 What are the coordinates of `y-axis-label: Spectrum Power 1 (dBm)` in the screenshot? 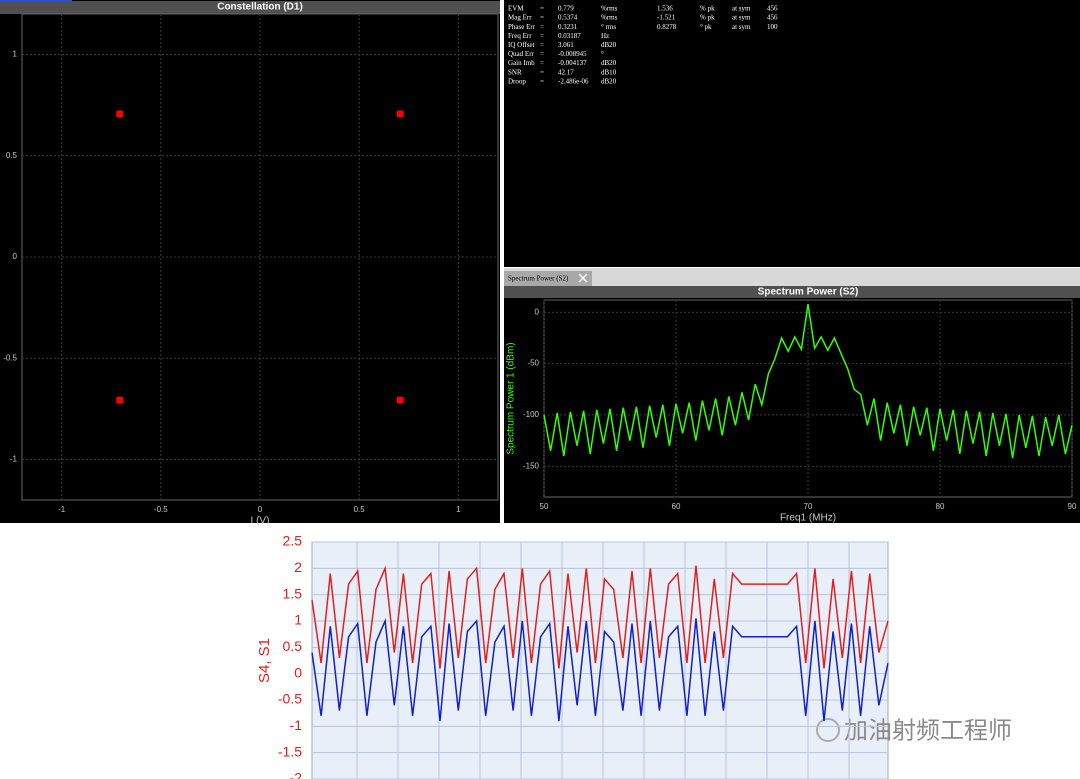 It's located at (511, 398).